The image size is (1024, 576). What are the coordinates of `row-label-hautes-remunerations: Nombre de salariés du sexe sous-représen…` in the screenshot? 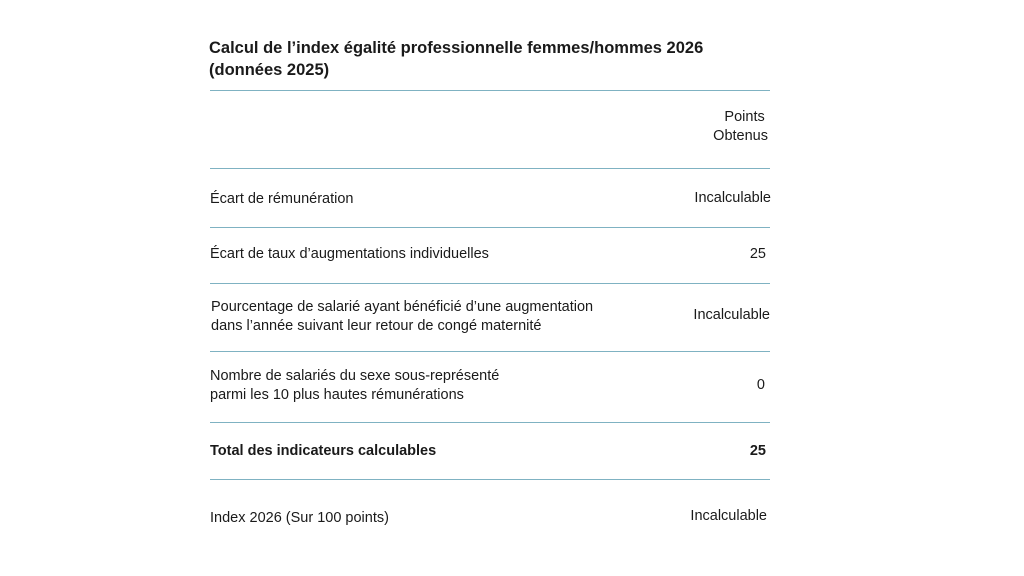 It's located at (354, 386).